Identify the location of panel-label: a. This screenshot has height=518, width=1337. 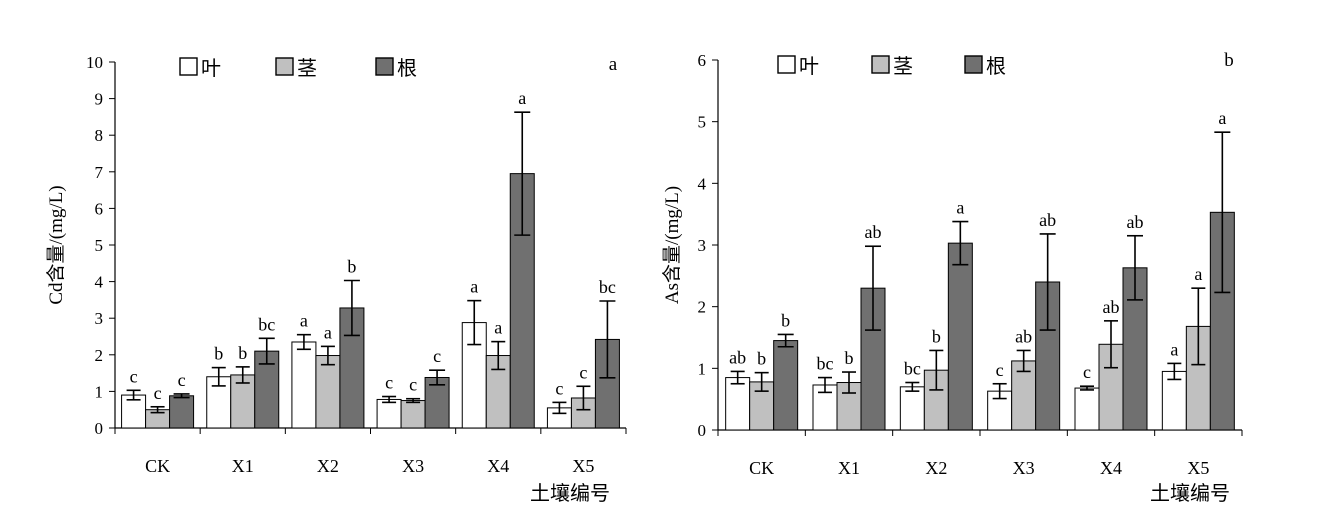
(613, 64).